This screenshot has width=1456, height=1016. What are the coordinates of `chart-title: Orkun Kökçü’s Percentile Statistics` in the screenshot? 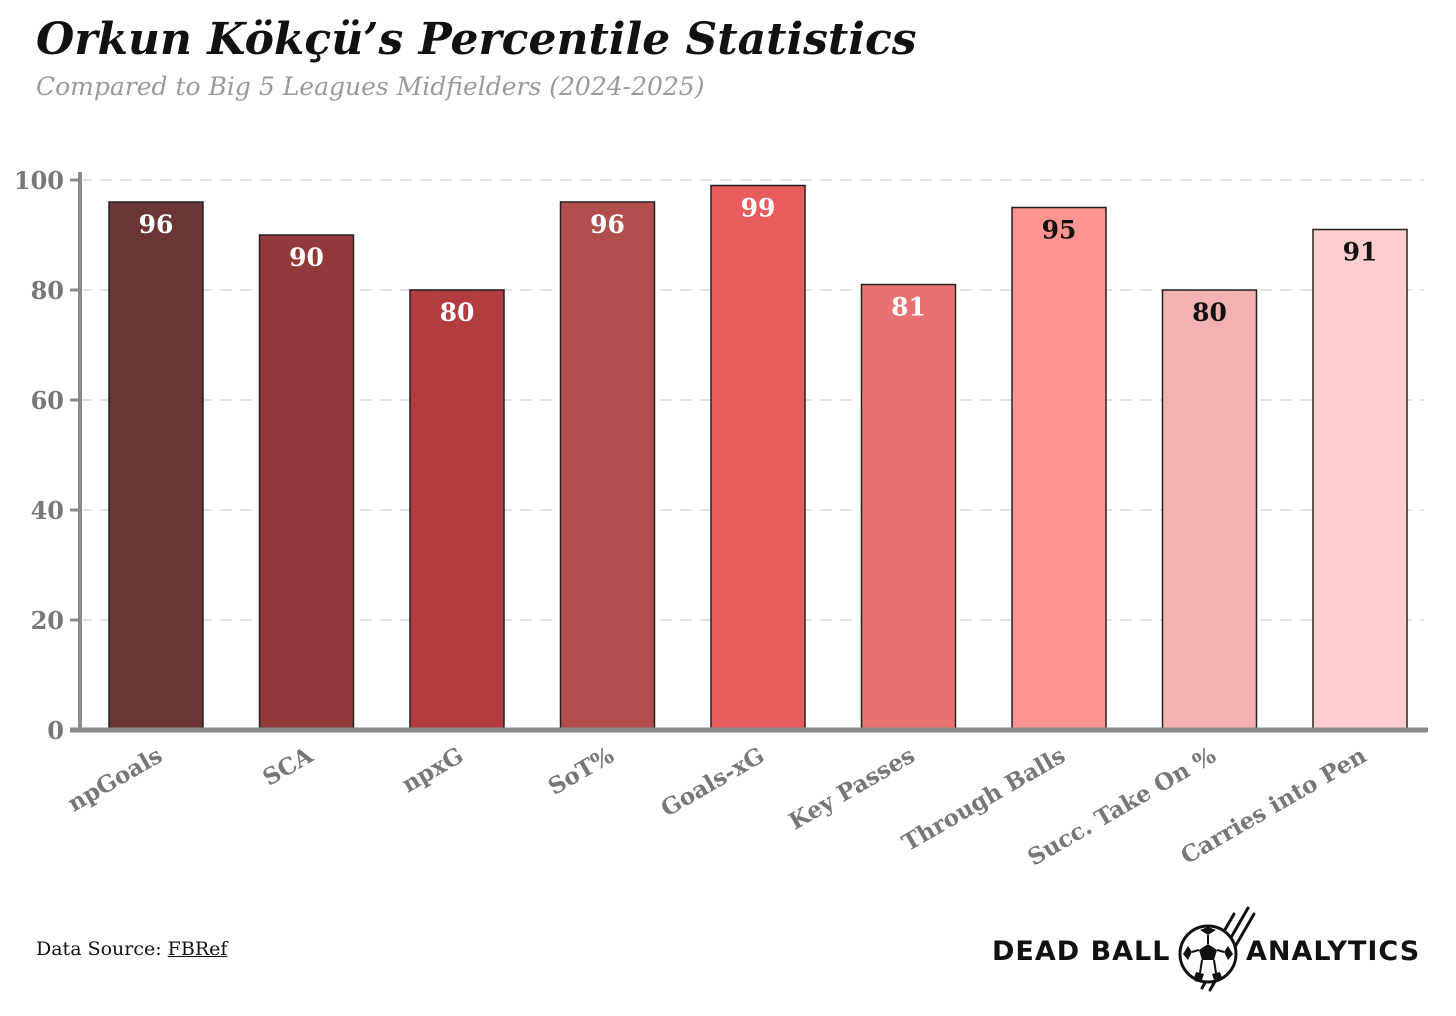 It's located at (476, 39).